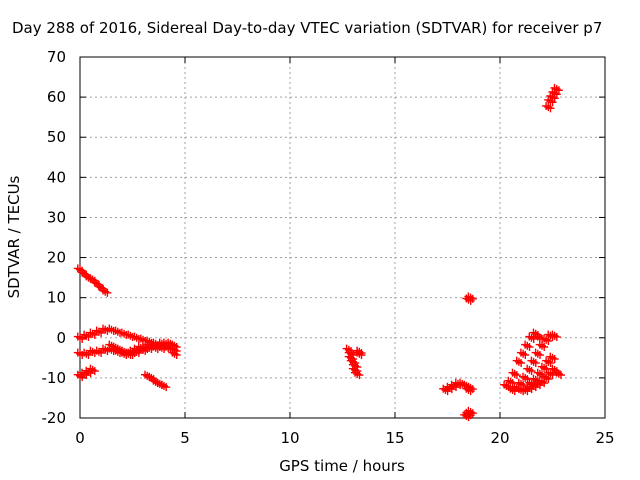 The height and width of the screenshot is (480, 640). What do you see at coordinates (61, 338) in the screenshot?
I see `y-tick-label: 0` at bounding box center [61, 338].